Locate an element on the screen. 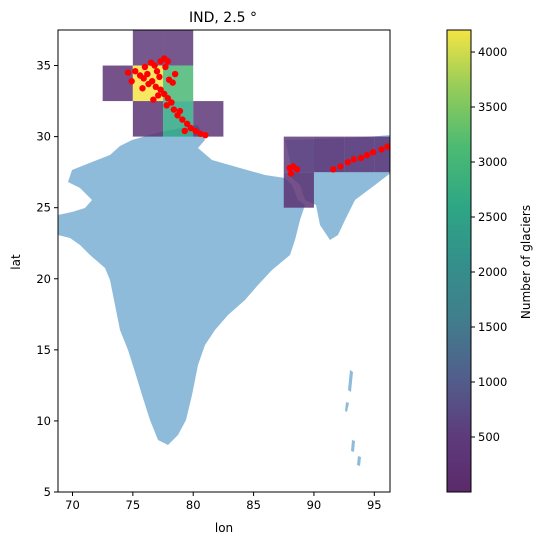 The width and height of the screenshot is (546, 545). colorbar-tick-label: 500 is located at coordinates (489, 437).